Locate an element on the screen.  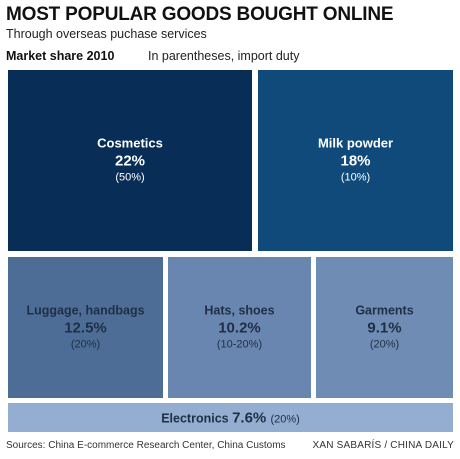
chart-subtitle: Through overseas puchase services is located at coordinates (106, 34).